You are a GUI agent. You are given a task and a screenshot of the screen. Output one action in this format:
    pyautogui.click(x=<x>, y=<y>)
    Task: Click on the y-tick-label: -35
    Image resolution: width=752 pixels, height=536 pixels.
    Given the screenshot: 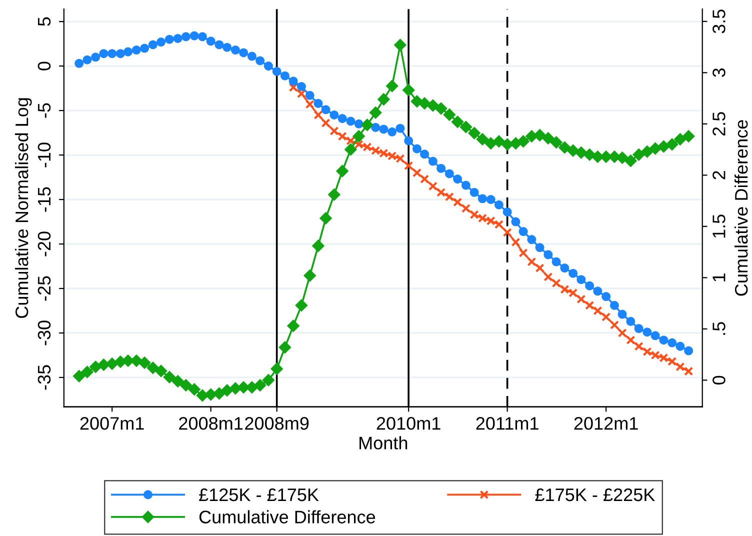 What is the action you would take?
    pyautogui.click(x=44, y=377)
    